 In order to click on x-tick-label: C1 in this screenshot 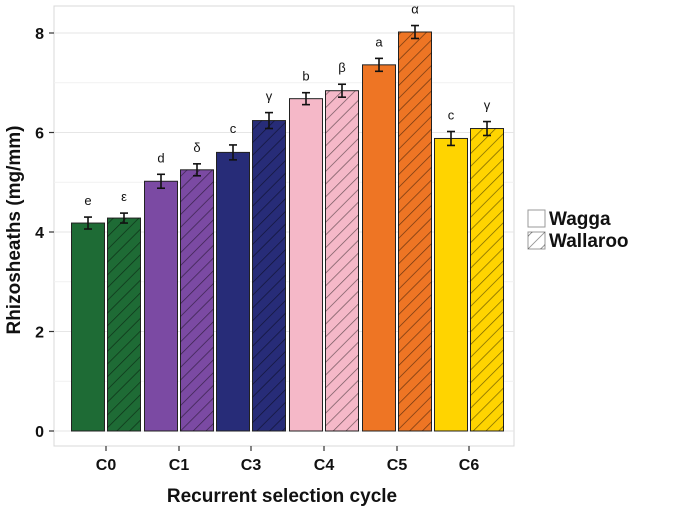, I will do `click(179, 465)`.